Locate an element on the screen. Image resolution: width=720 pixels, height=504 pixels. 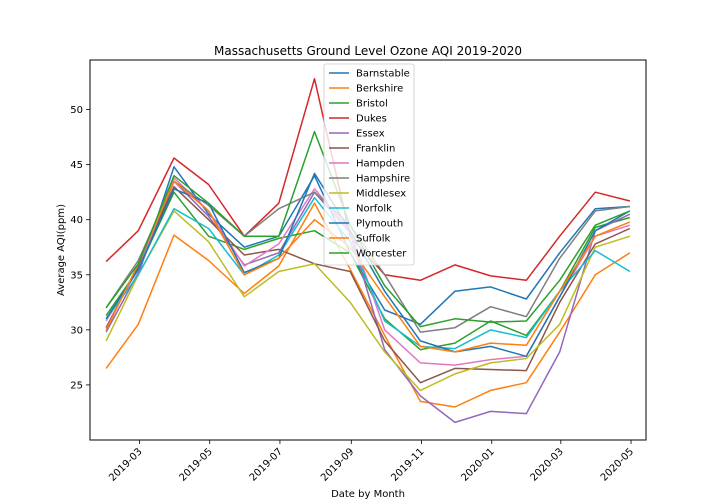
x-axis-label: Date by Month is located at coordinates (368, 494).